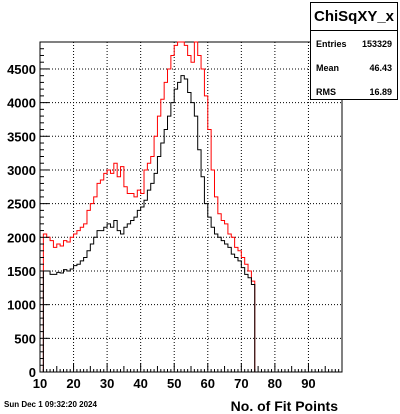  What do you see at coordinates (326, 92) in the screenshot?
I see `stats-key: RMS` at bounding box center [326, 92].